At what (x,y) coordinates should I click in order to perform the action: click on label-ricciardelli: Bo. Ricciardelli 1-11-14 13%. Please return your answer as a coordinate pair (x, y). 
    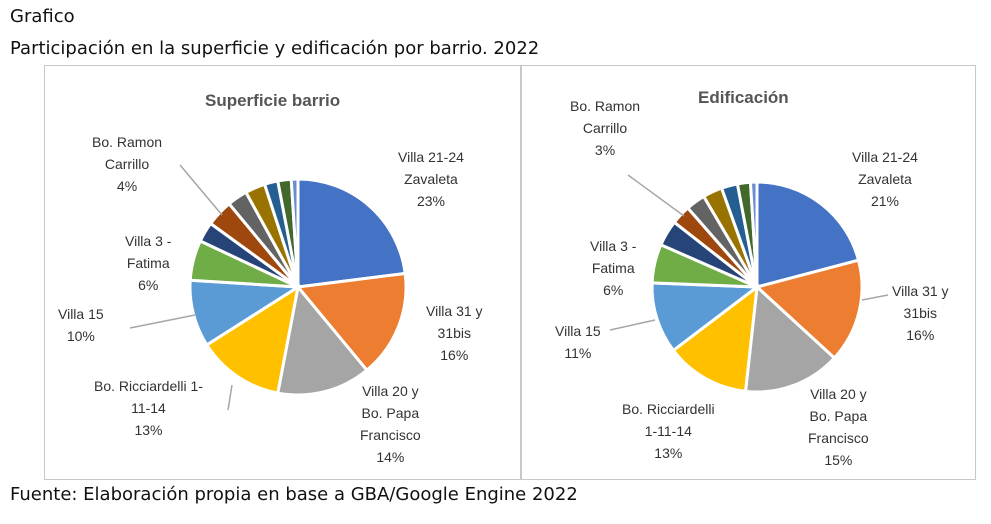
    Looking at the image, I should click on (668, 431).